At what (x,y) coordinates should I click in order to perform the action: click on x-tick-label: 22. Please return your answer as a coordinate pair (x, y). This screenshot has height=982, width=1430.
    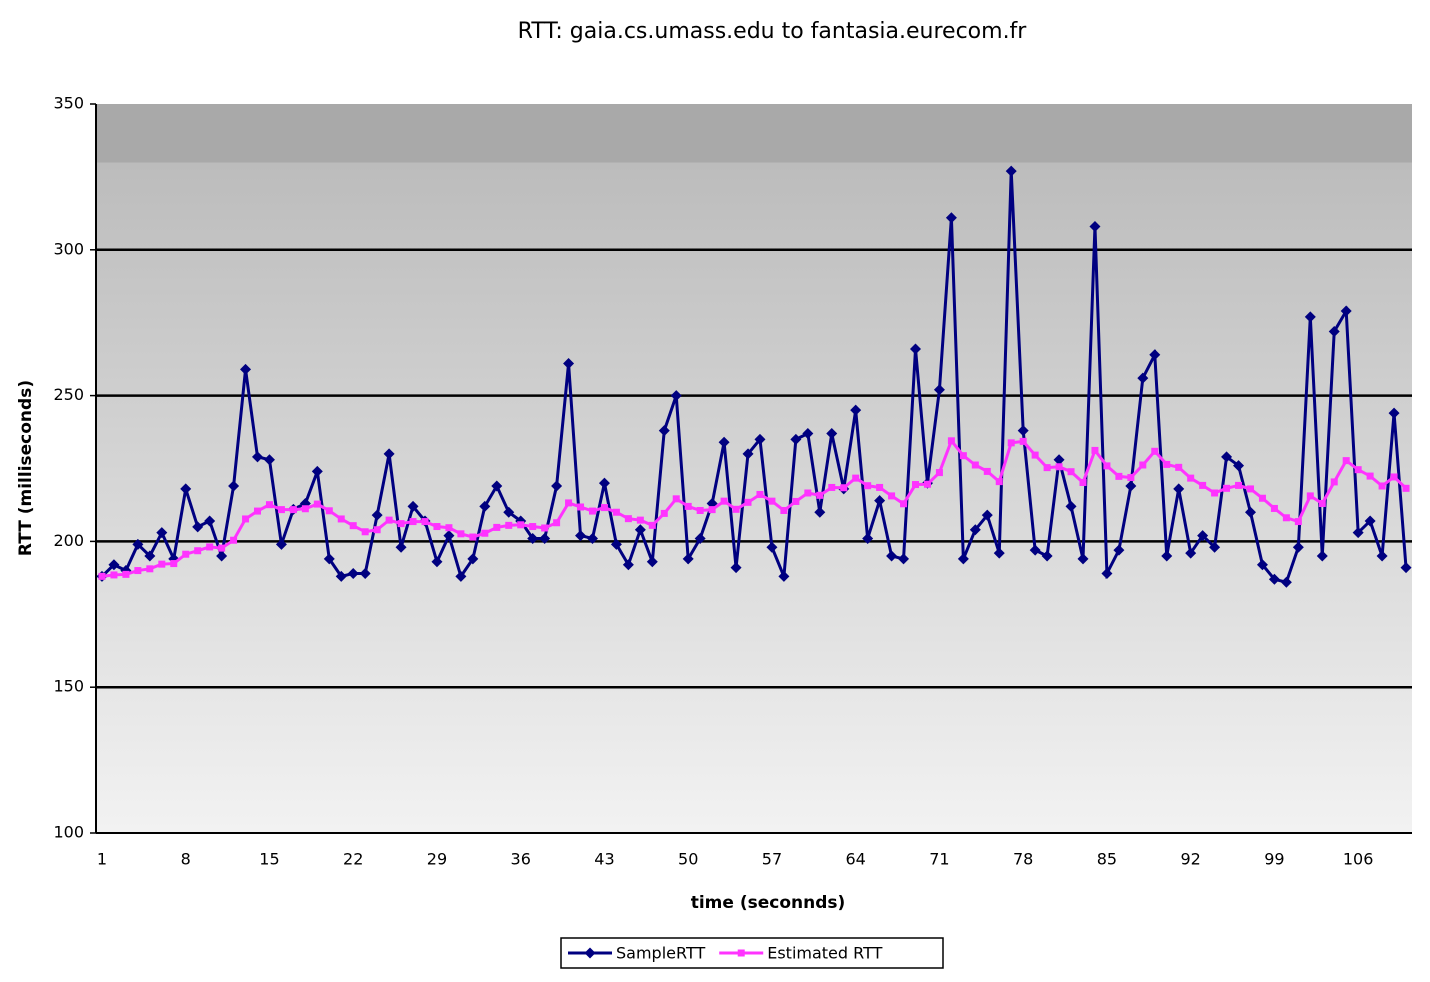
    Looking at the image, I should click on (353, 859).